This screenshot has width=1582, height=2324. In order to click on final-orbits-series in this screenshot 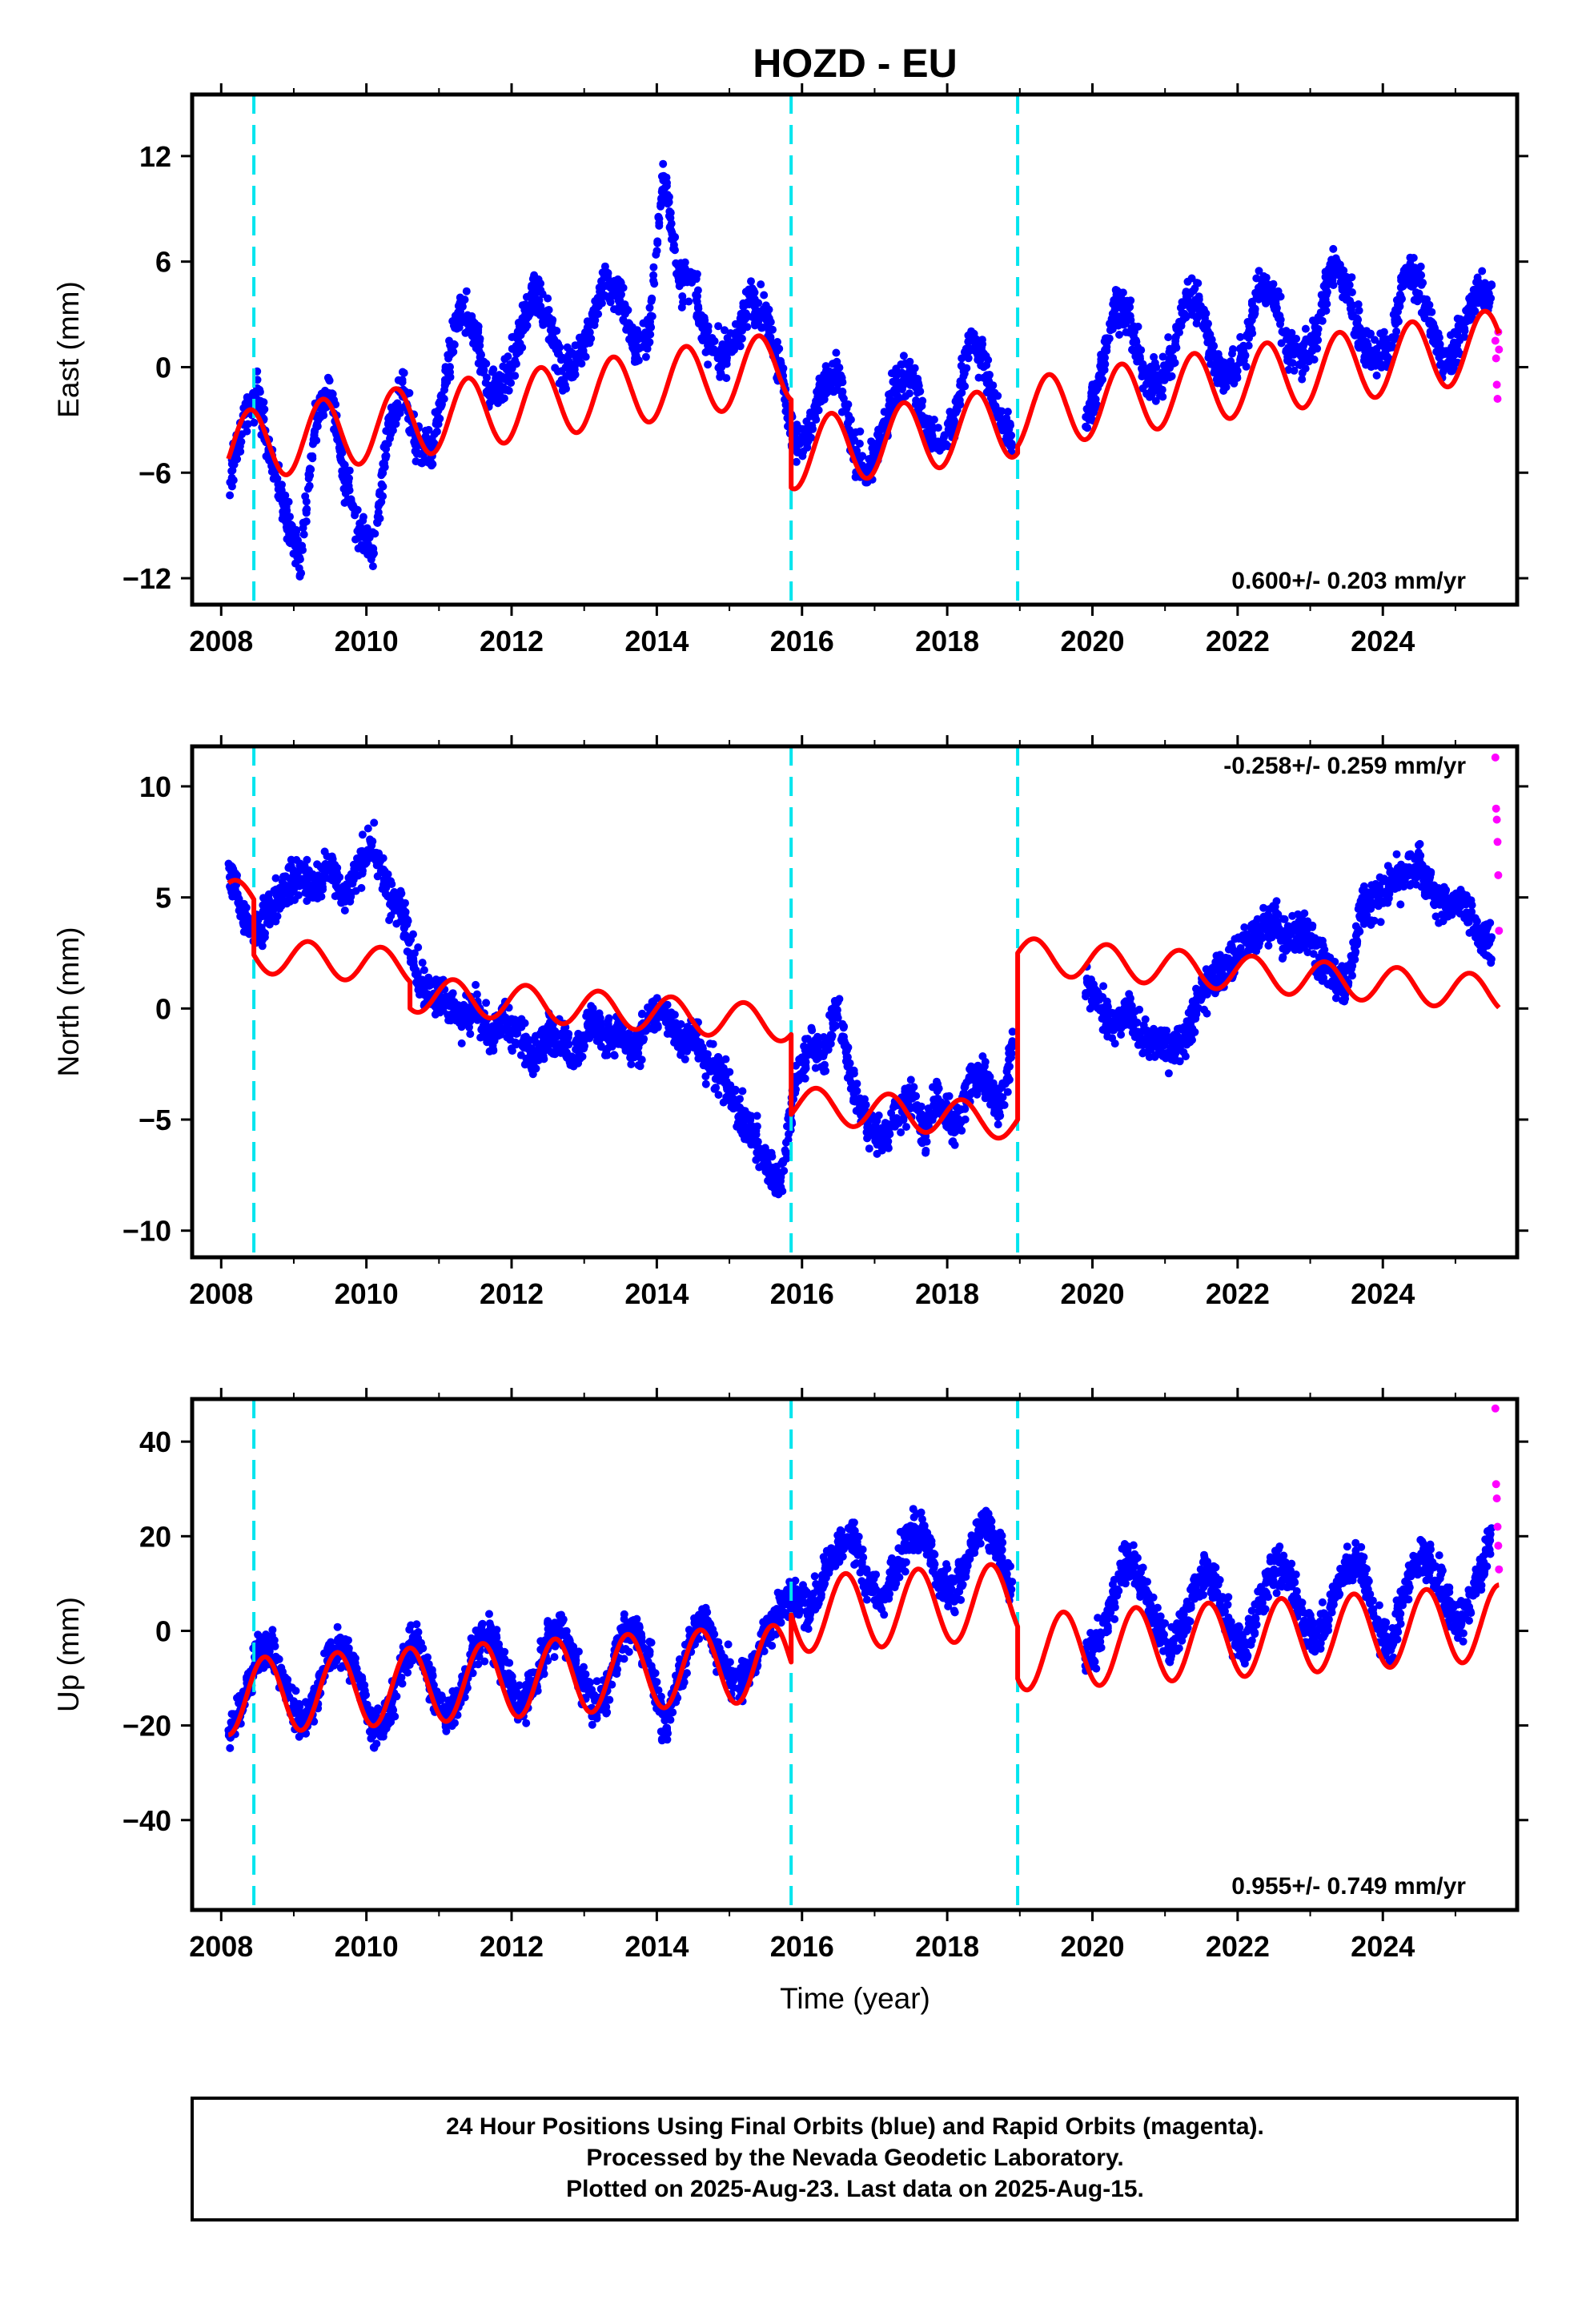, I will do `click(860, 1008)`.